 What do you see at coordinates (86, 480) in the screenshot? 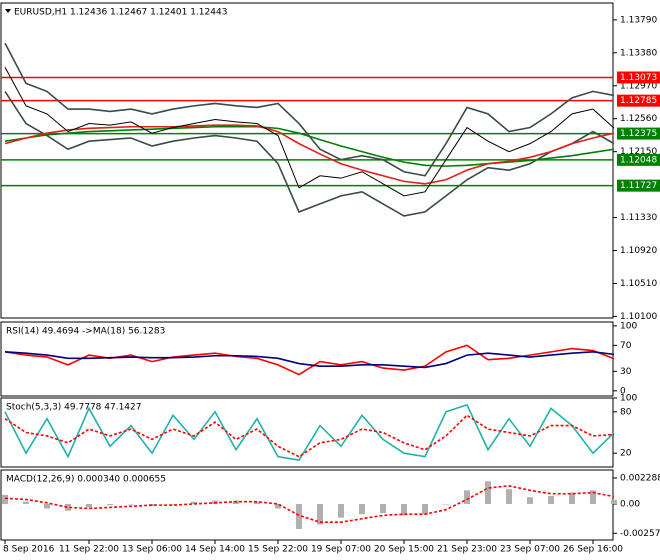
I see `panel-title: MACD(12,26,9) 0.000340 0.000655` at bounding box center [86, 480].